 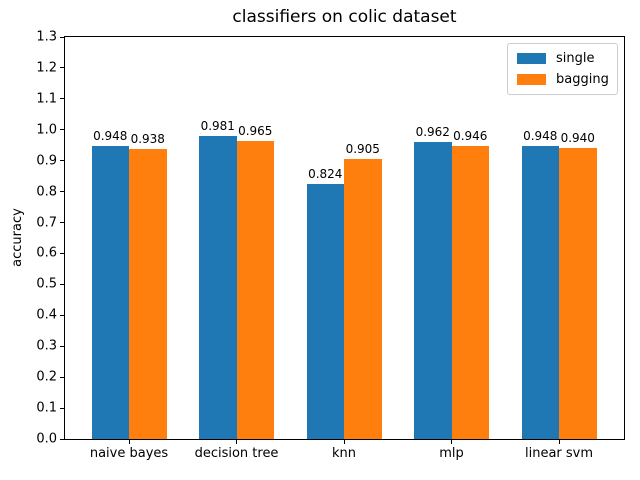 I want to click on legend-label: bagging, so click(x=582, y=79).